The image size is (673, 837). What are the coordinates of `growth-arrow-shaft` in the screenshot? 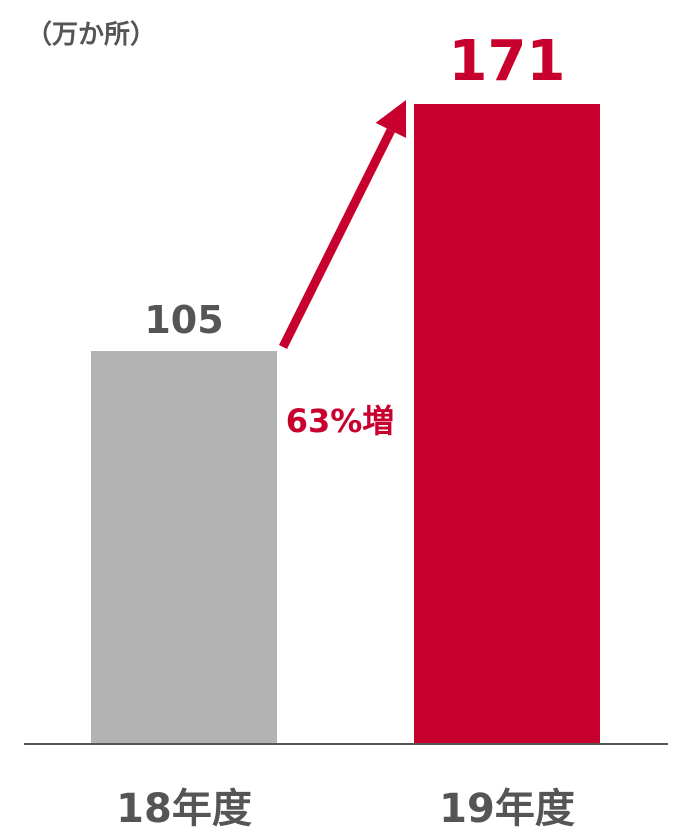 It's located at (336, 239).